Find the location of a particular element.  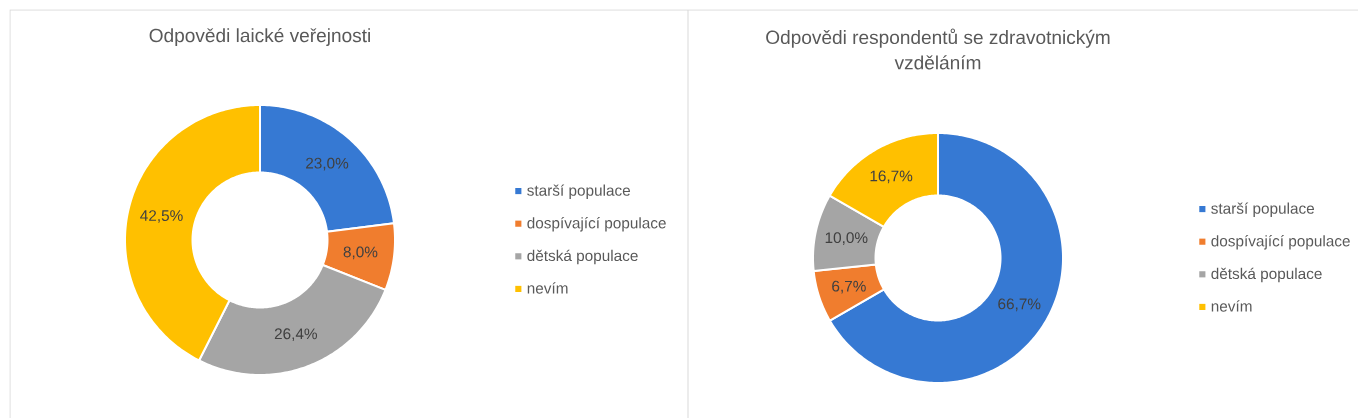

data-label: 6,7% is located at coordinates (849, 287).